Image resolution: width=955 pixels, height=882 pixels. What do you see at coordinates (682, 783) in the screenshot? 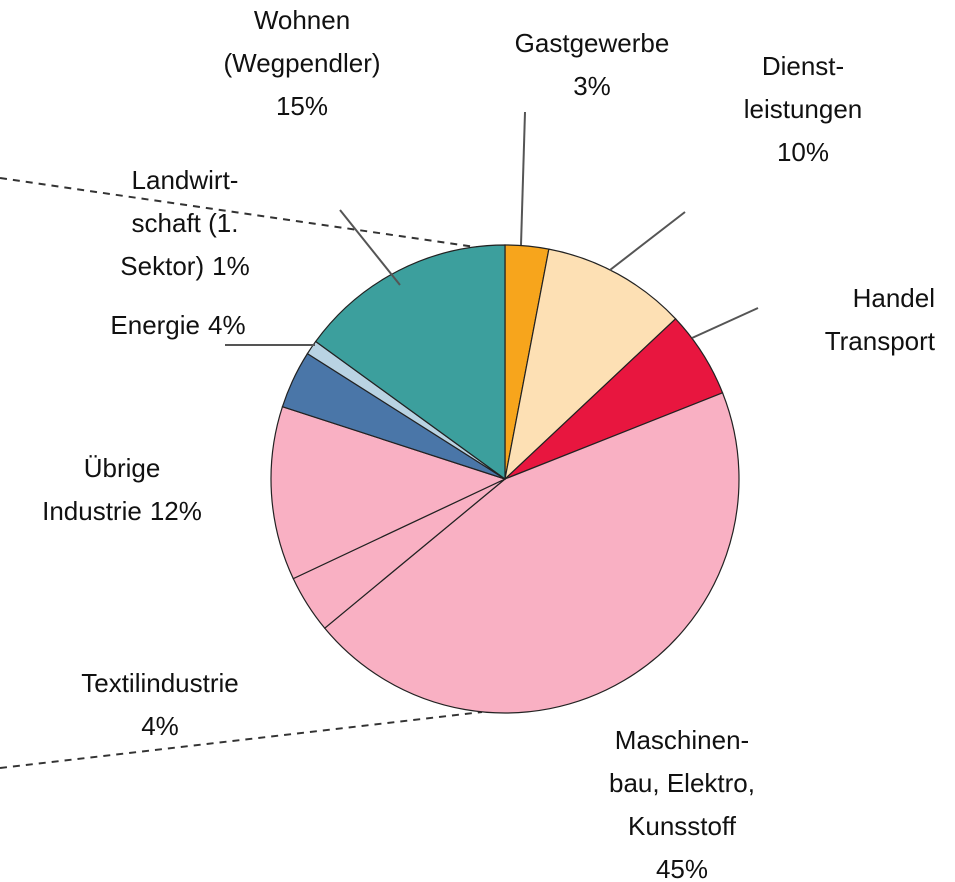
I see `slice-label: Maschinen-bau, Elektro, Kunsstoff` at bounding box center [682, 783].